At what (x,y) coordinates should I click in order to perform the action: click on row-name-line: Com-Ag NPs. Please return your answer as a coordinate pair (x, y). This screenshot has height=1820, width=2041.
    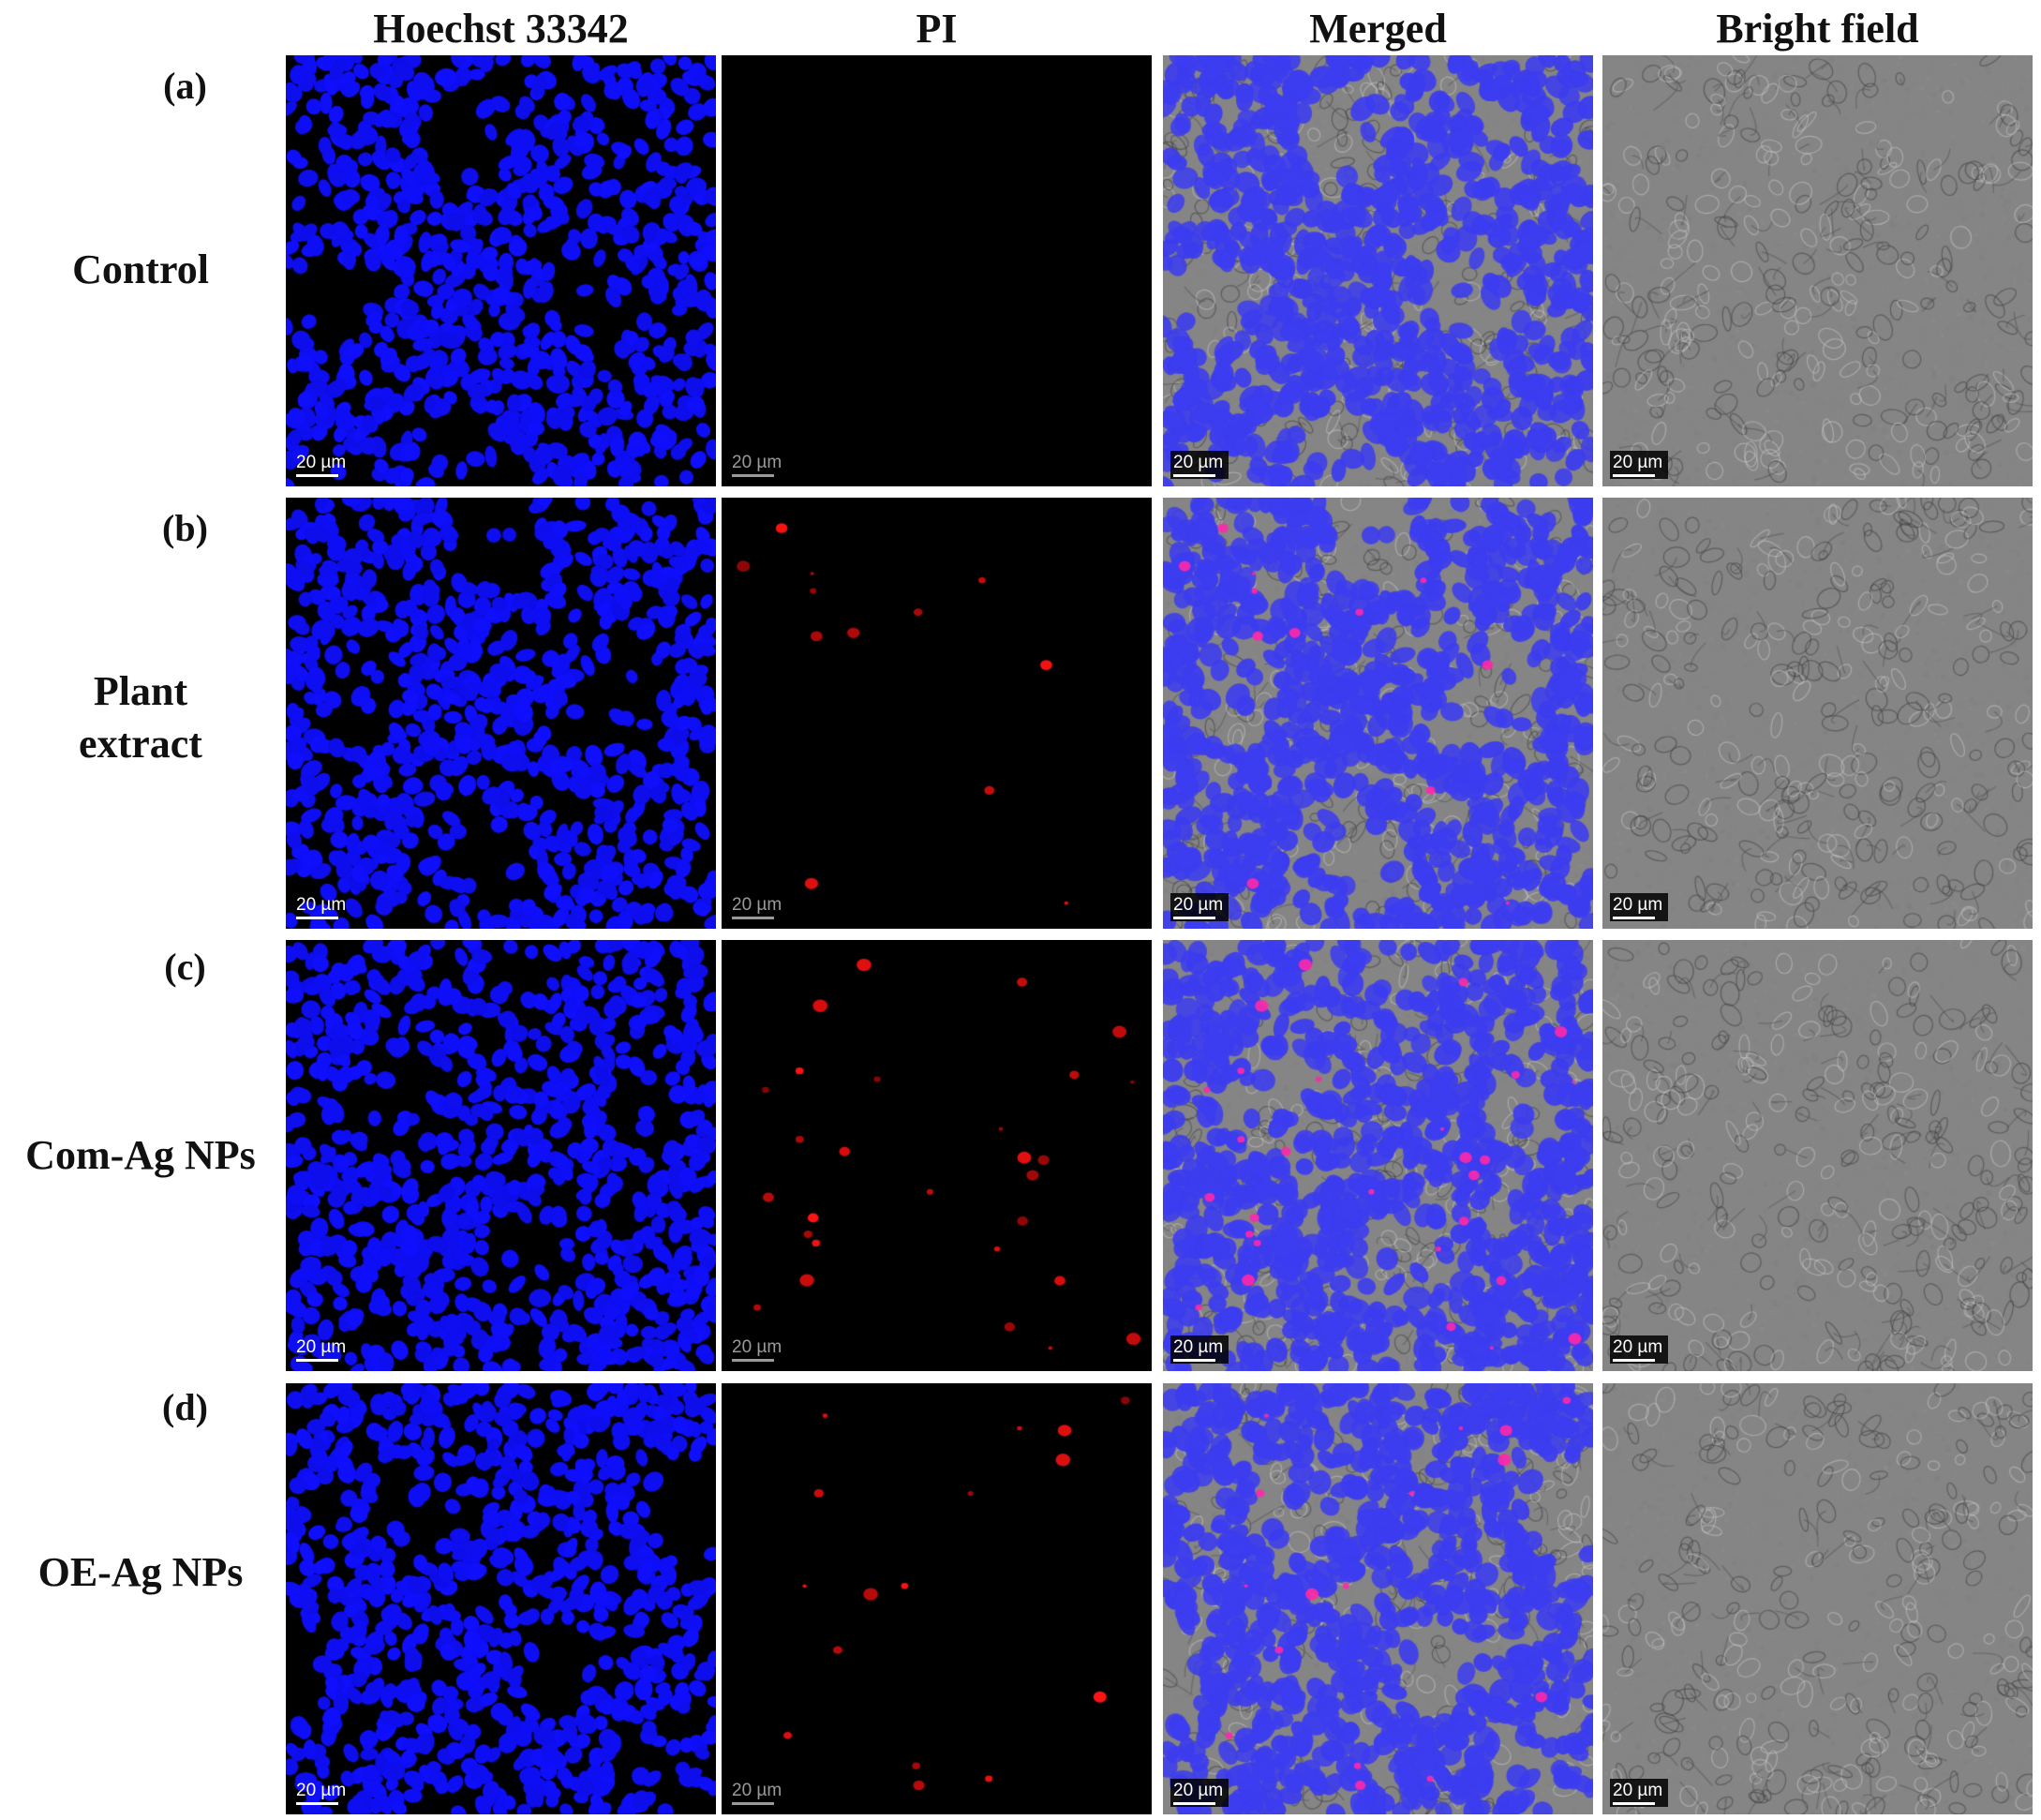
    Looking at the image, I should click on (140, 1155).